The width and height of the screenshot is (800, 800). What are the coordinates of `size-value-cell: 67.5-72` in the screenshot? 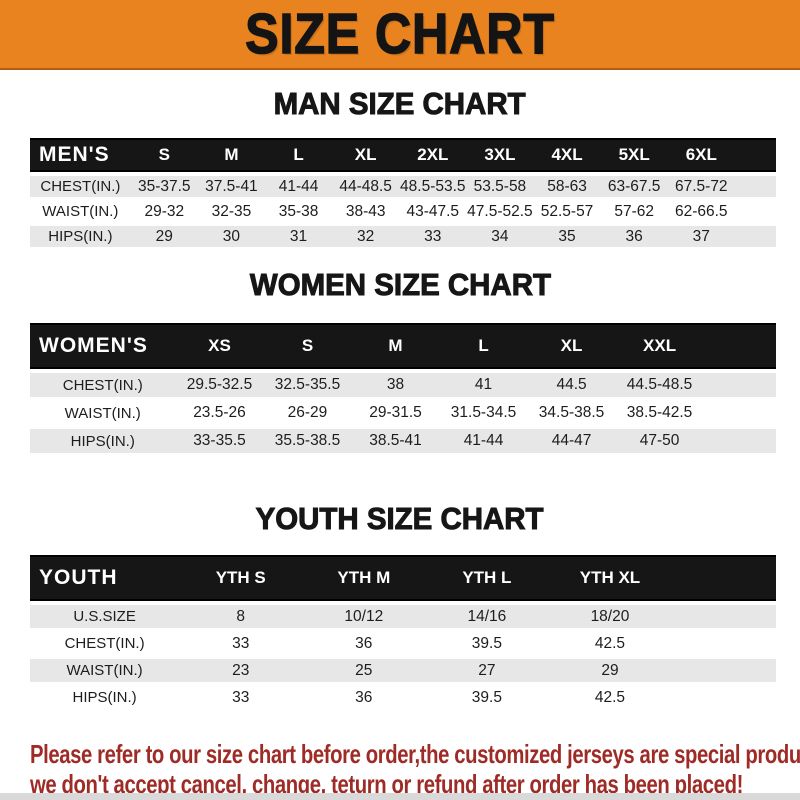 It's located at (701, 186).